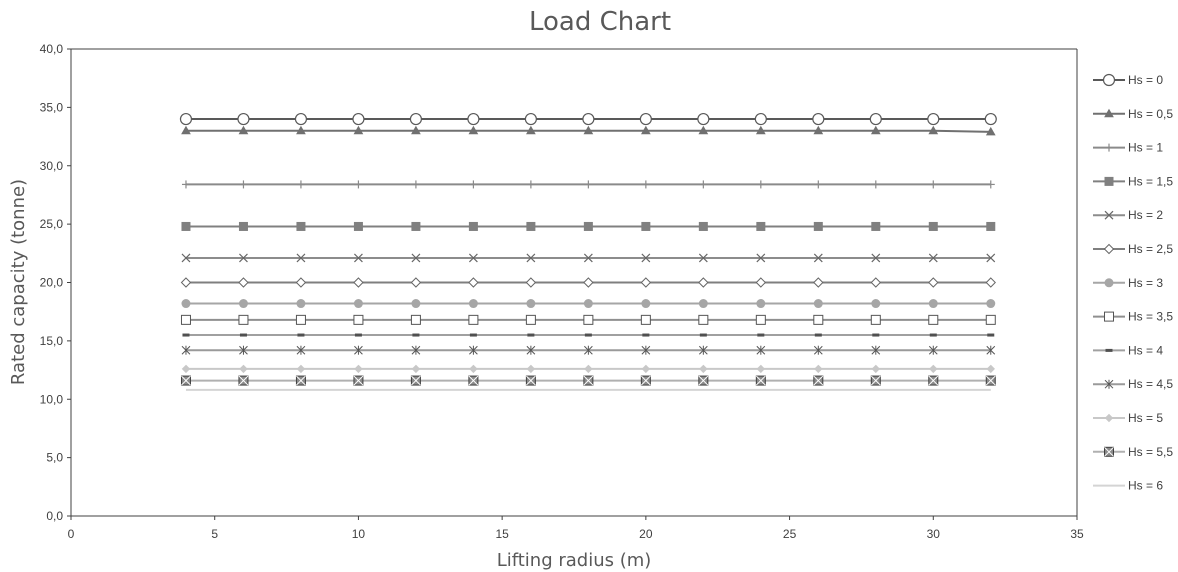  I want to click on legend-item: Hs = 0,5, so click(1133, 114).